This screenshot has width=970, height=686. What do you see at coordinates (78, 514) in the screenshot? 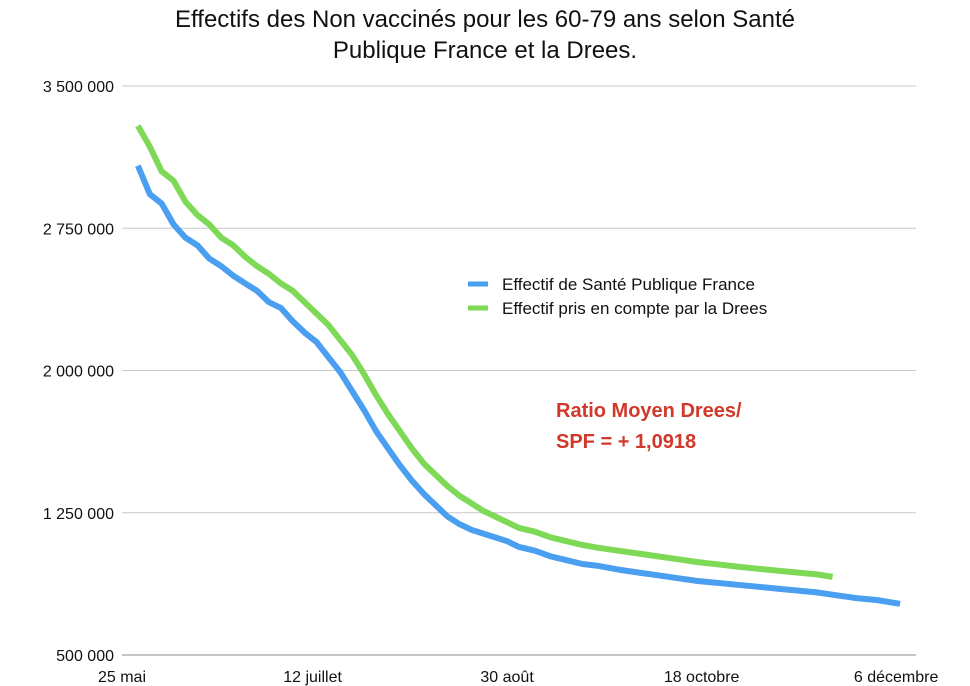
I see `y-tick-label: 1 250 000` at bounding box center [78, 514].